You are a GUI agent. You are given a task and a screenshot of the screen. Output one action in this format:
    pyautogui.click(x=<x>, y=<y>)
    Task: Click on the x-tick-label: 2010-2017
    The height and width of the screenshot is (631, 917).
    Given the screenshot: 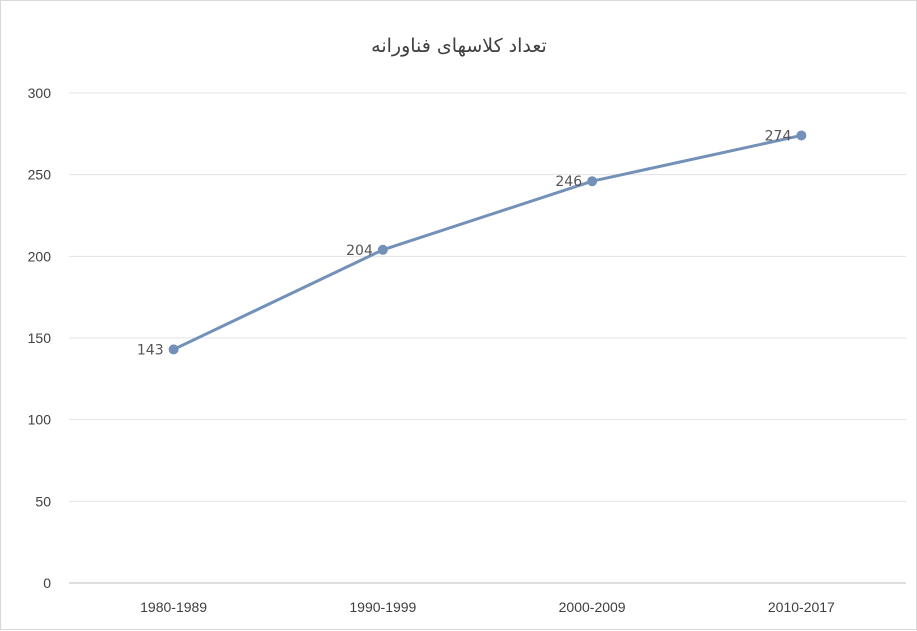 What is the action you would take?
    pyautogui.click(x=801, y=607)
    